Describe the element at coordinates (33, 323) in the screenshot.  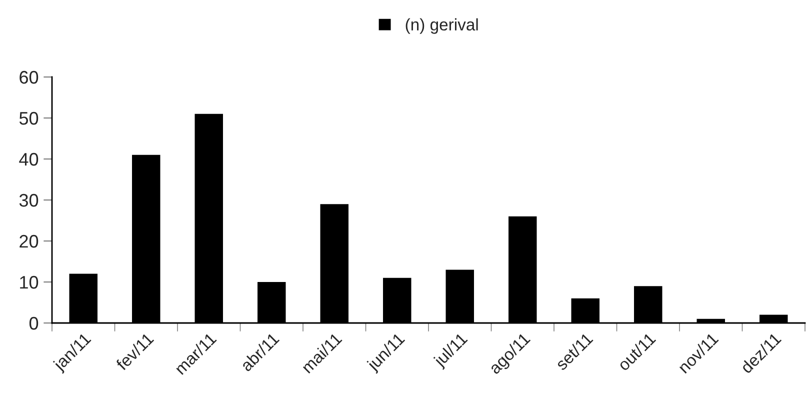
I see `y-tick-label: 0` at that location.